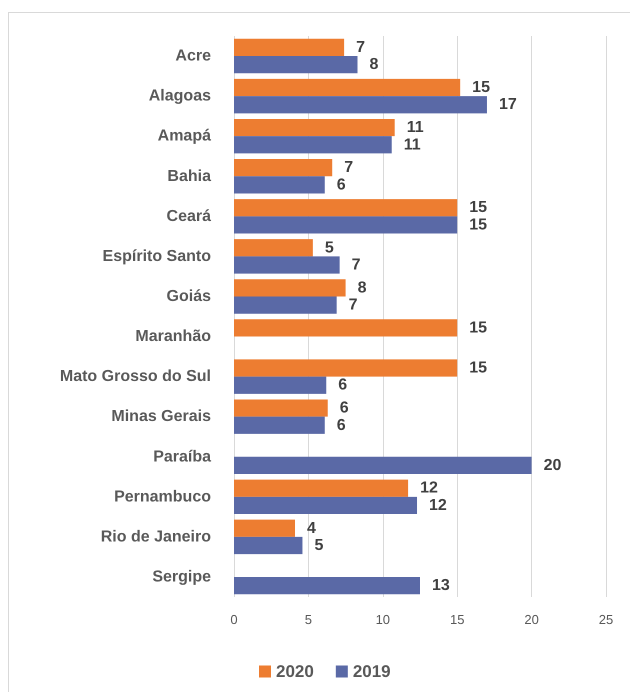 This screenshot has height=692, width=630. What do you see at coordinates (185, 136) in the screenshot?
I see `y-tick-label: Amapá` at bounding box center [185, 136].